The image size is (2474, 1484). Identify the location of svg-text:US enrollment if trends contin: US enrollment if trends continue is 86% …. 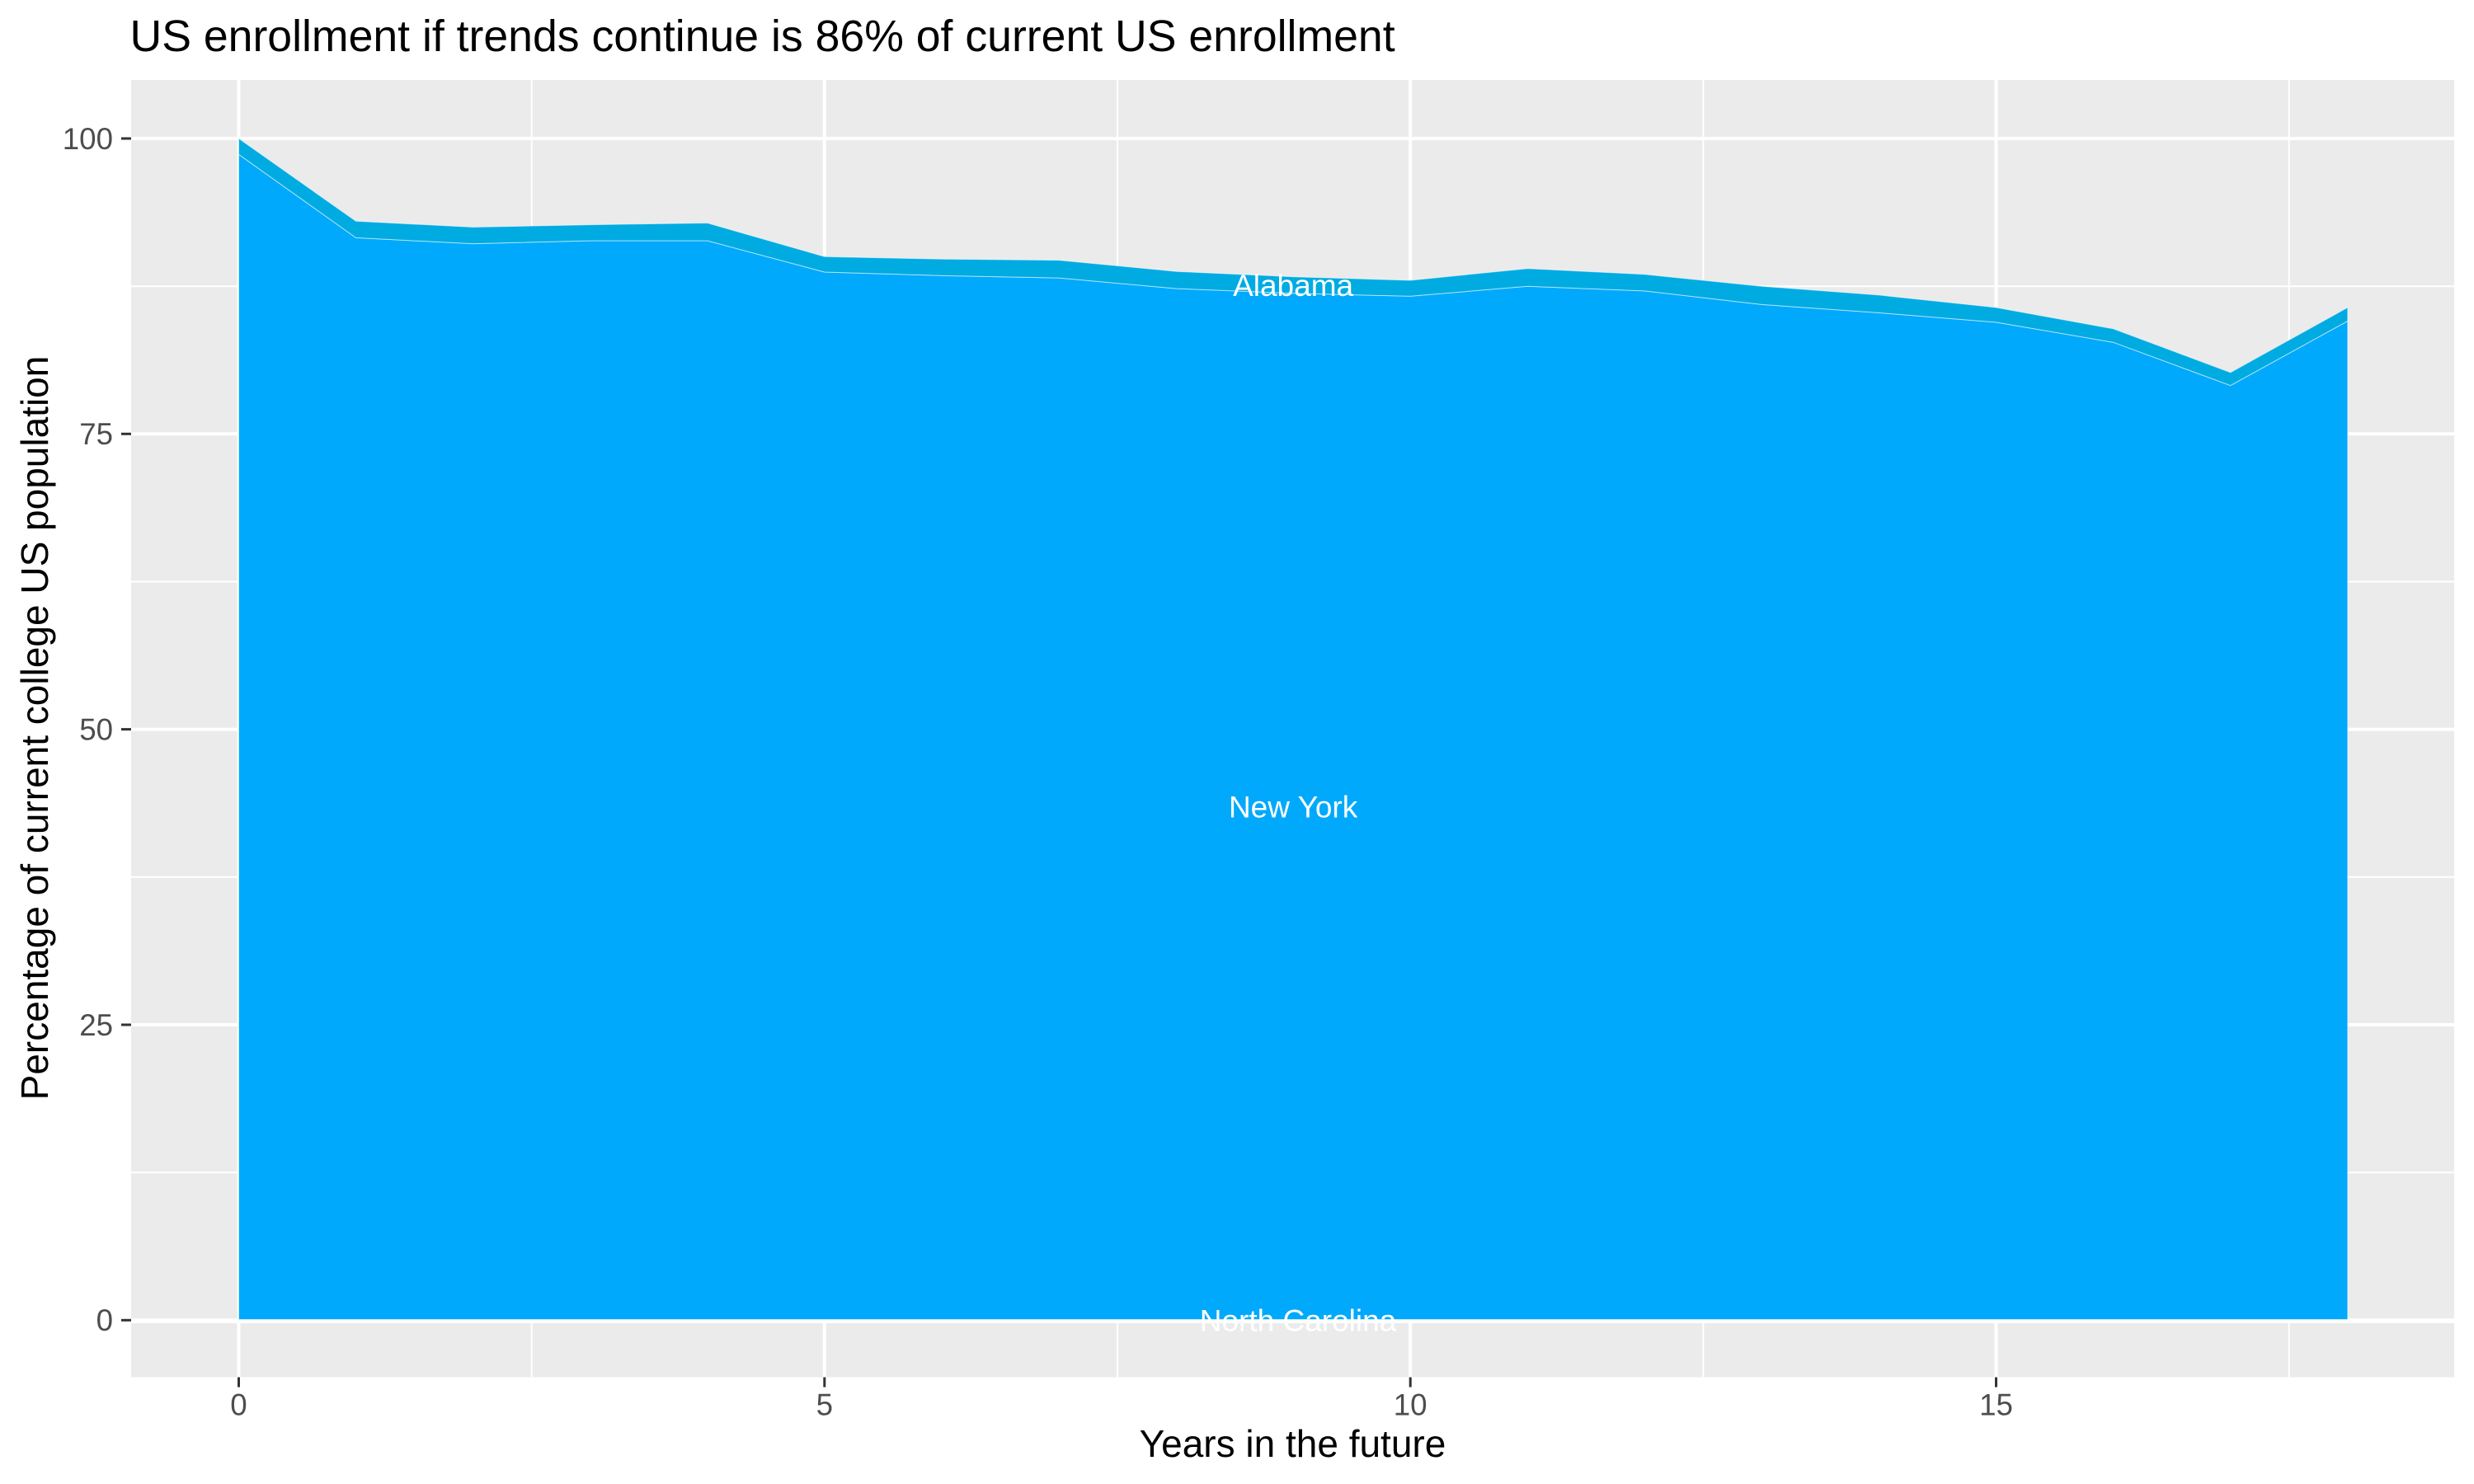
(762, 36).